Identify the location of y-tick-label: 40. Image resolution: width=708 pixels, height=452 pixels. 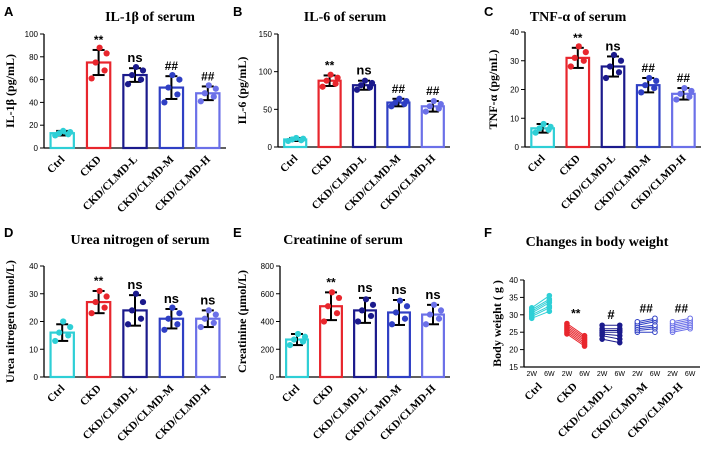
(33, 102).